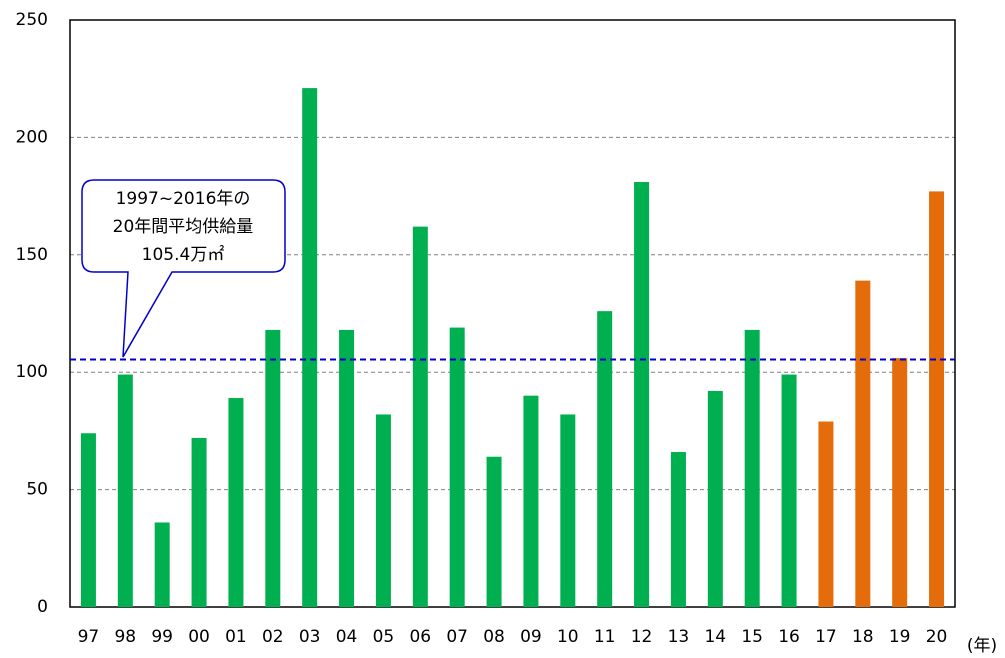 This screenshot has height=658, width=1005. What do you see at coordinates (273, 637) in the screenshot?
I see `x-tick-label: 02` at bounding box center [273, 637].